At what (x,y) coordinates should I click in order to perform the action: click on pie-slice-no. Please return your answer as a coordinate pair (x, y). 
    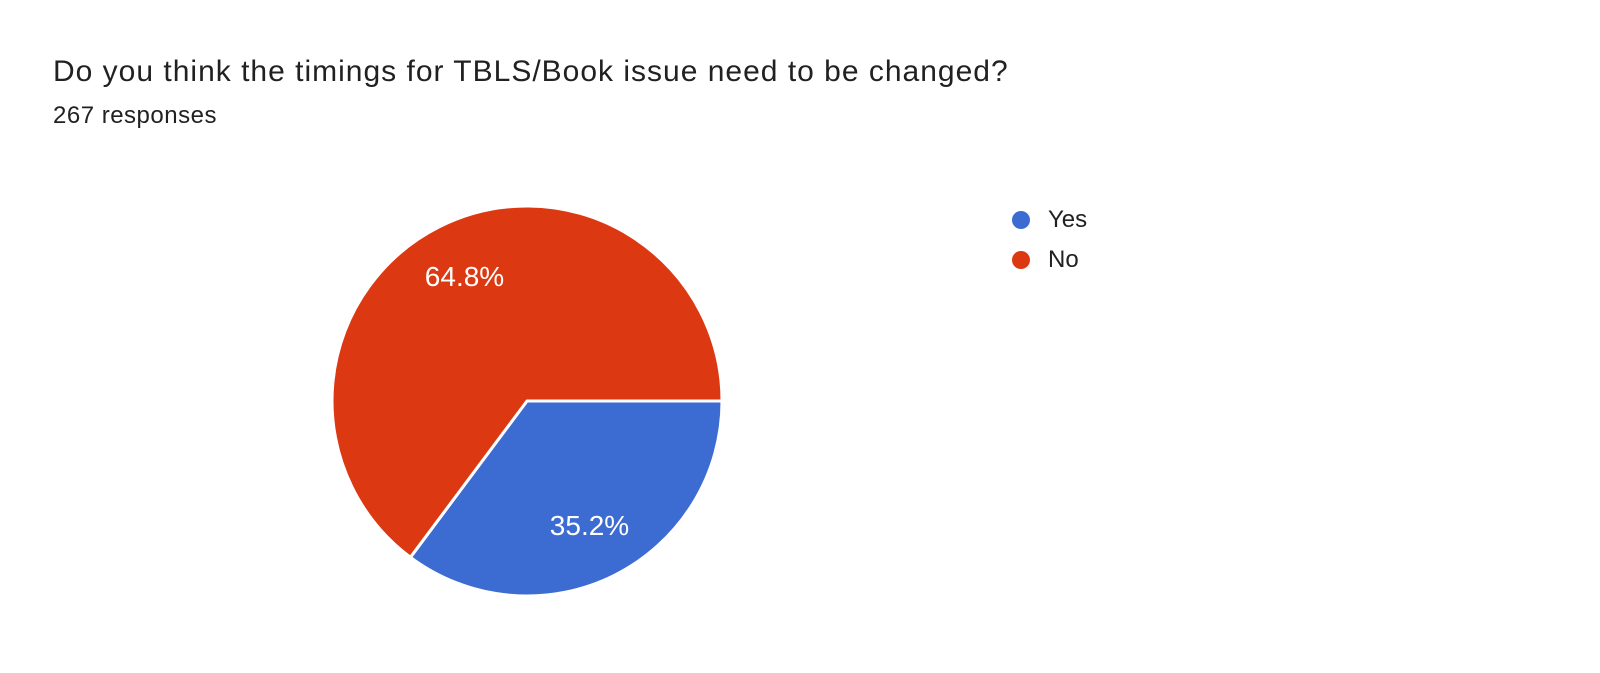
    Looking at the image, I should click on (527, 381).